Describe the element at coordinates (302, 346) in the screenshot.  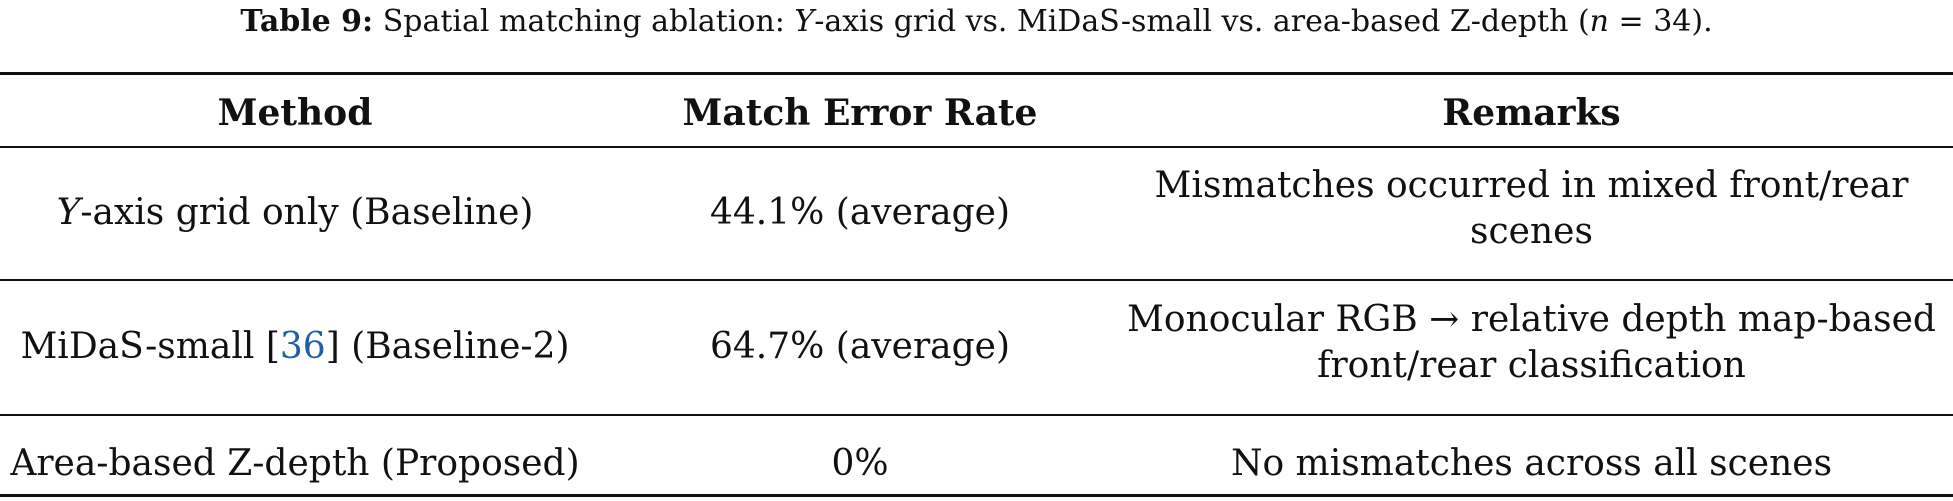
I see `citation-link-36: 36` at that location.